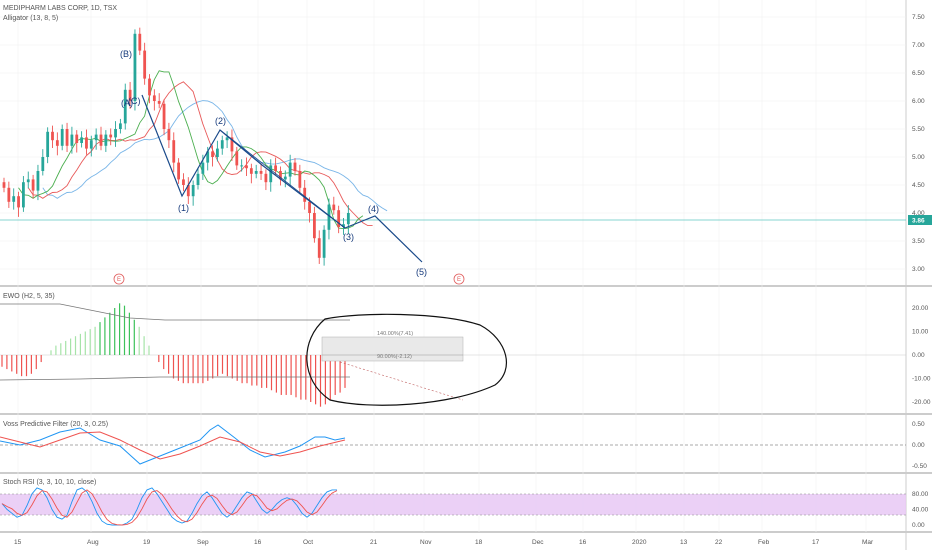  I want to click on alligator-legend: Alligator (13, 8, 5), so click(30, 18).